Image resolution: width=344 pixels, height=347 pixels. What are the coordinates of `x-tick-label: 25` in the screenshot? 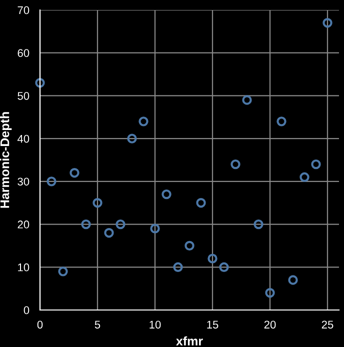 It's located at (328, 324).